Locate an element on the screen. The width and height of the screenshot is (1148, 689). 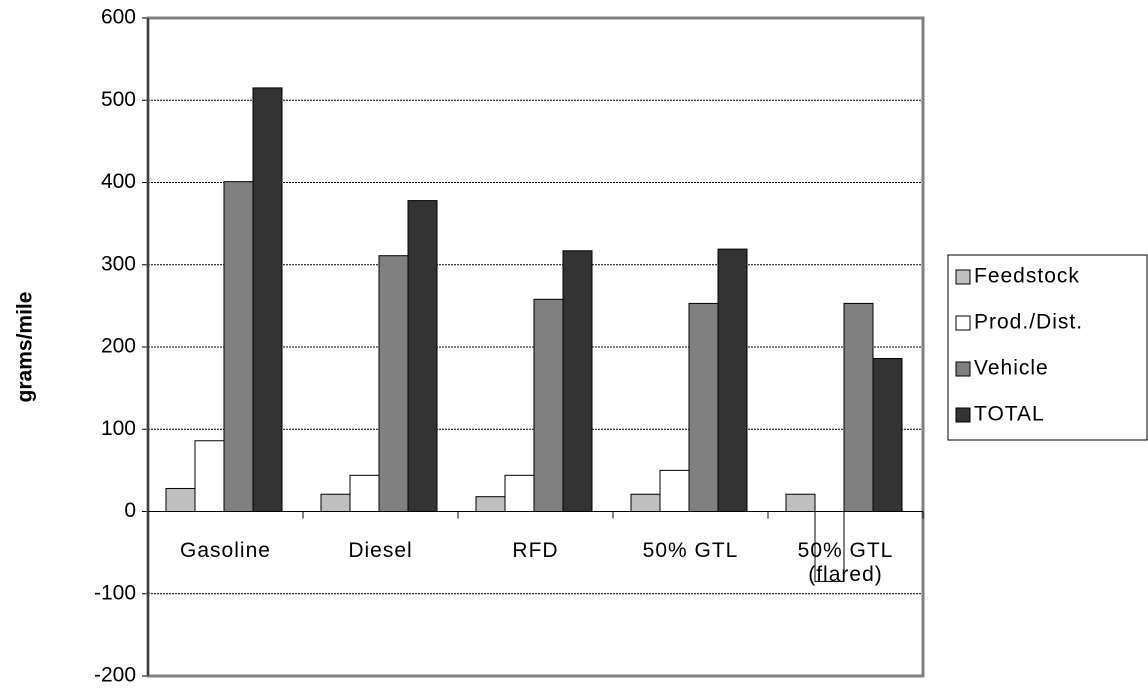
x-tick-label-box: Diesel is located at coordinates (380, 550).